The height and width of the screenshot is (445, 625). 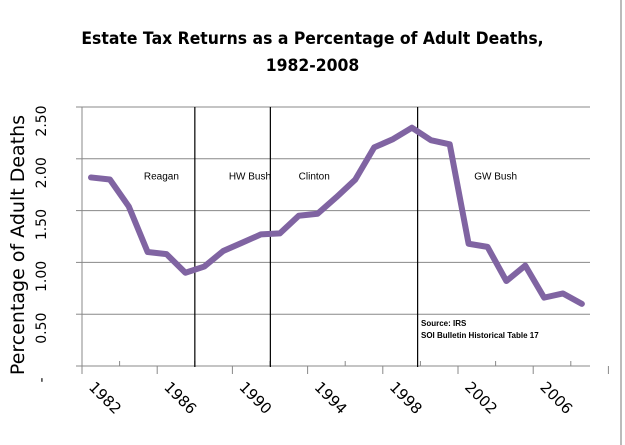 What do you see at coordinates (312, 66) in the screenshot?
I see `chart-title-line-2: 1982-2008` at bounding box center [312, 66].